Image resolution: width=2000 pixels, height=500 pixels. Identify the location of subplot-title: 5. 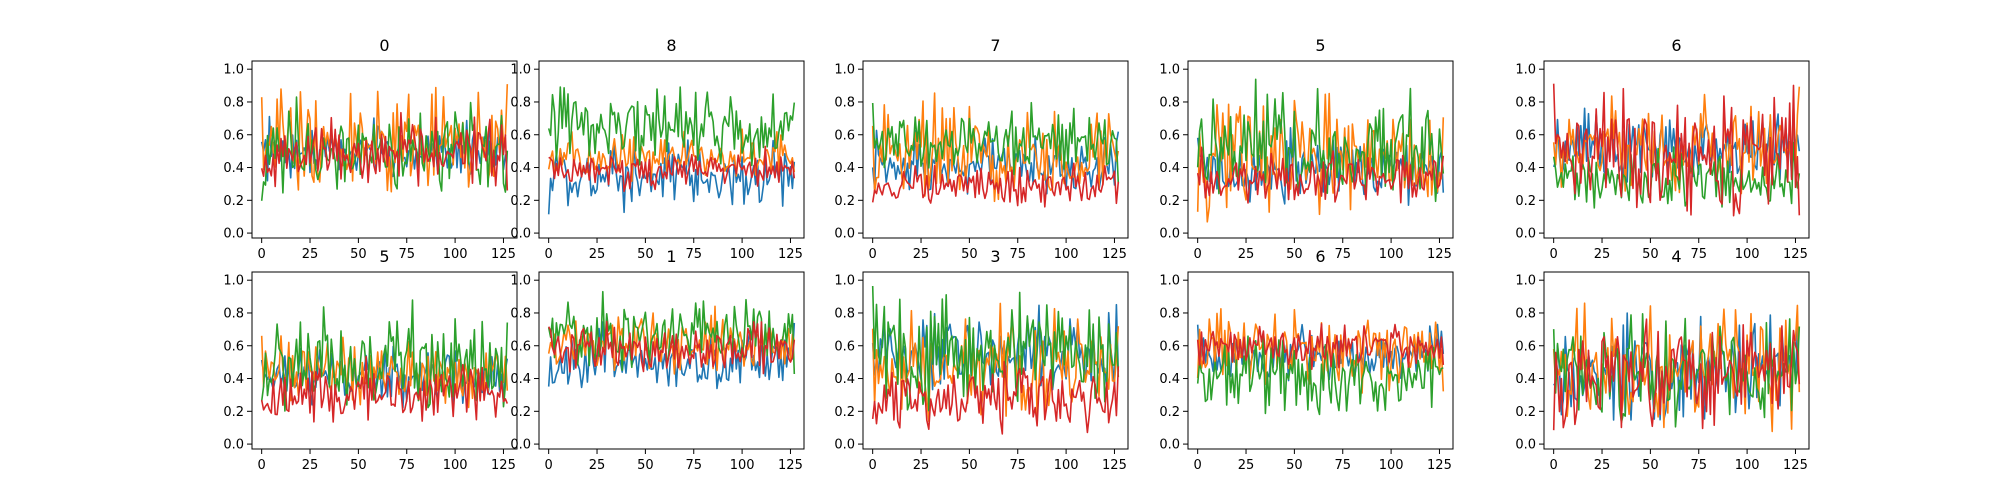
(1320, 45).